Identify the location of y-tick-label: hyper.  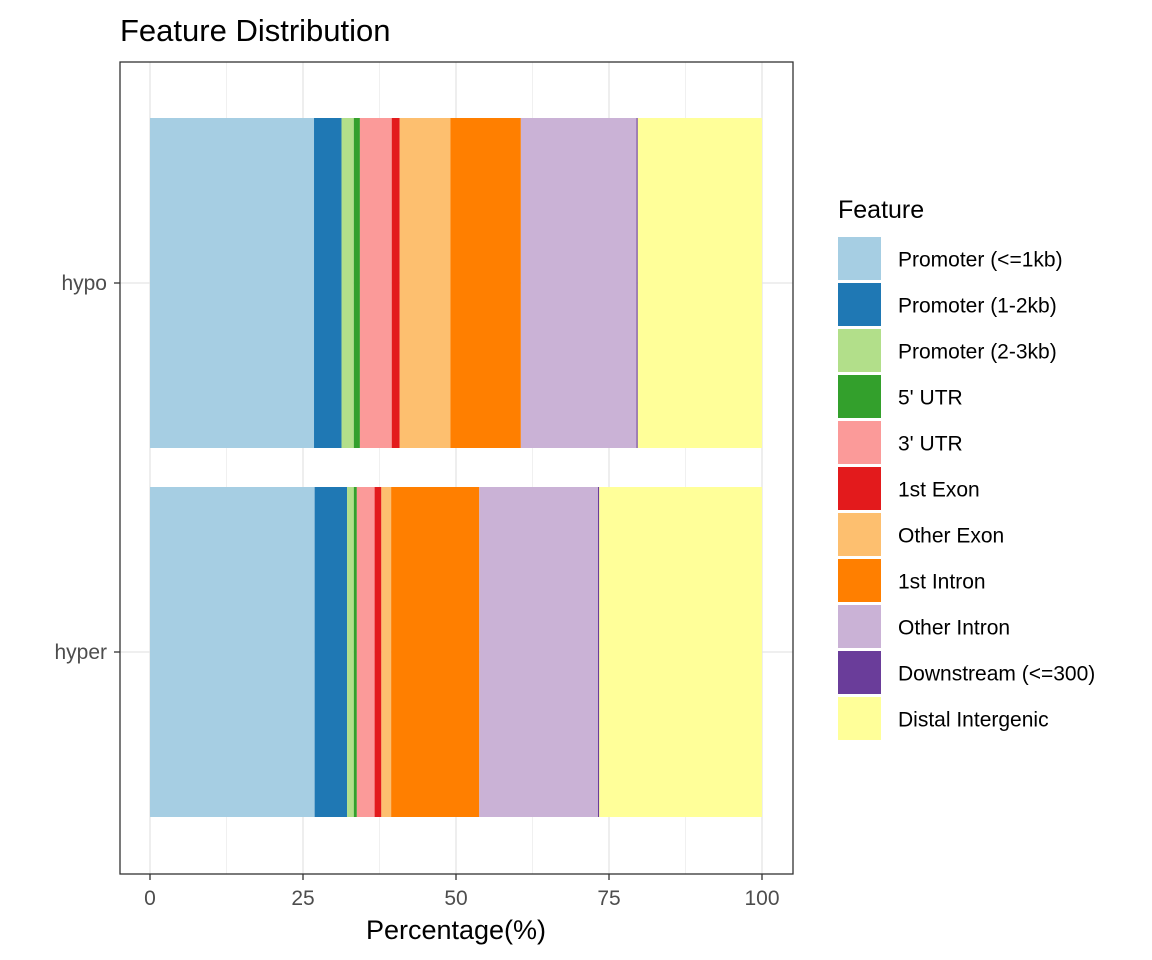
(80, 652).